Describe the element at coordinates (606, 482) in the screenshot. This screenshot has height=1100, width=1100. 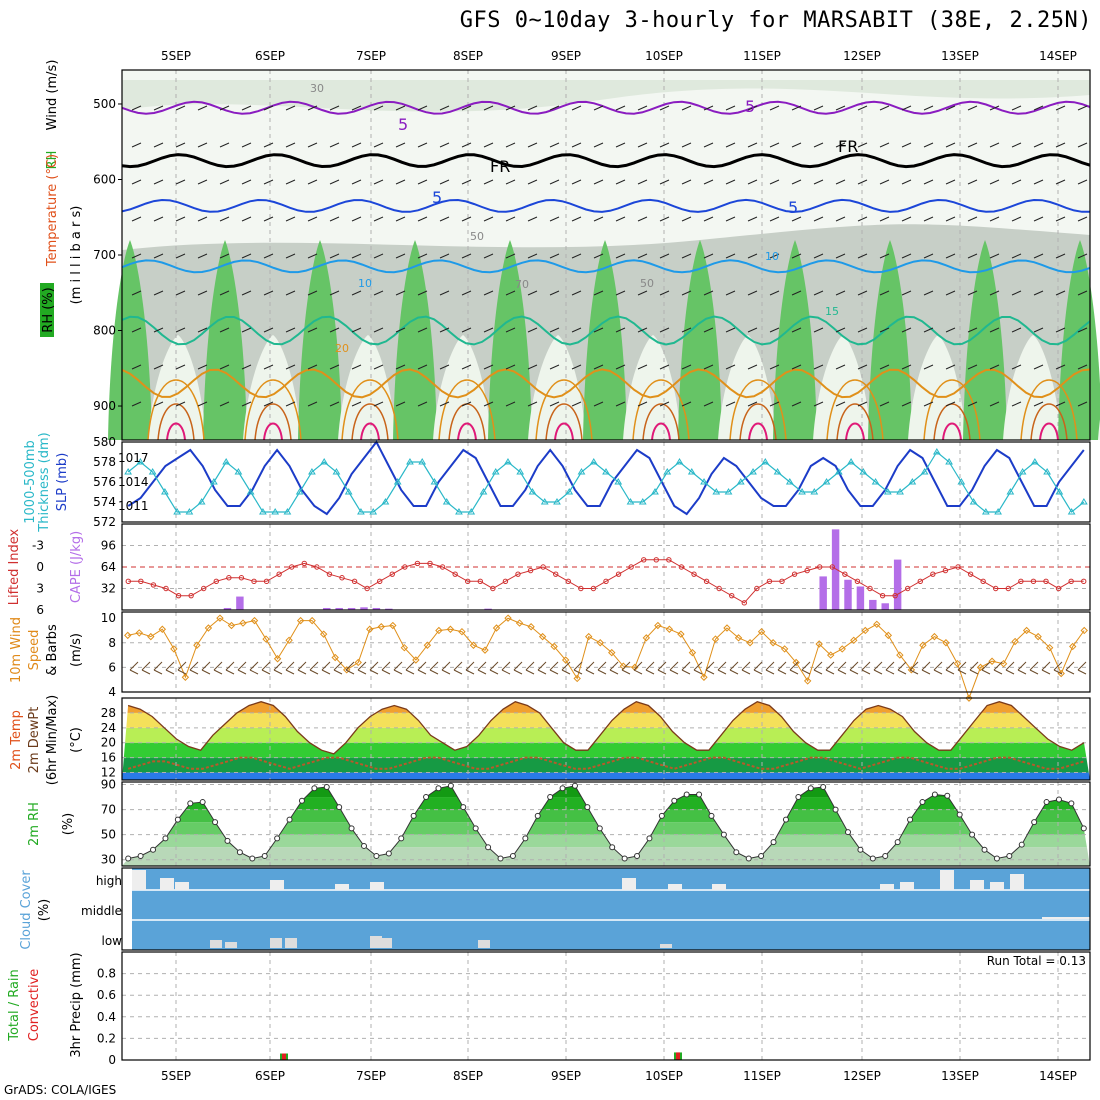
I see `thickness-series` at that location.